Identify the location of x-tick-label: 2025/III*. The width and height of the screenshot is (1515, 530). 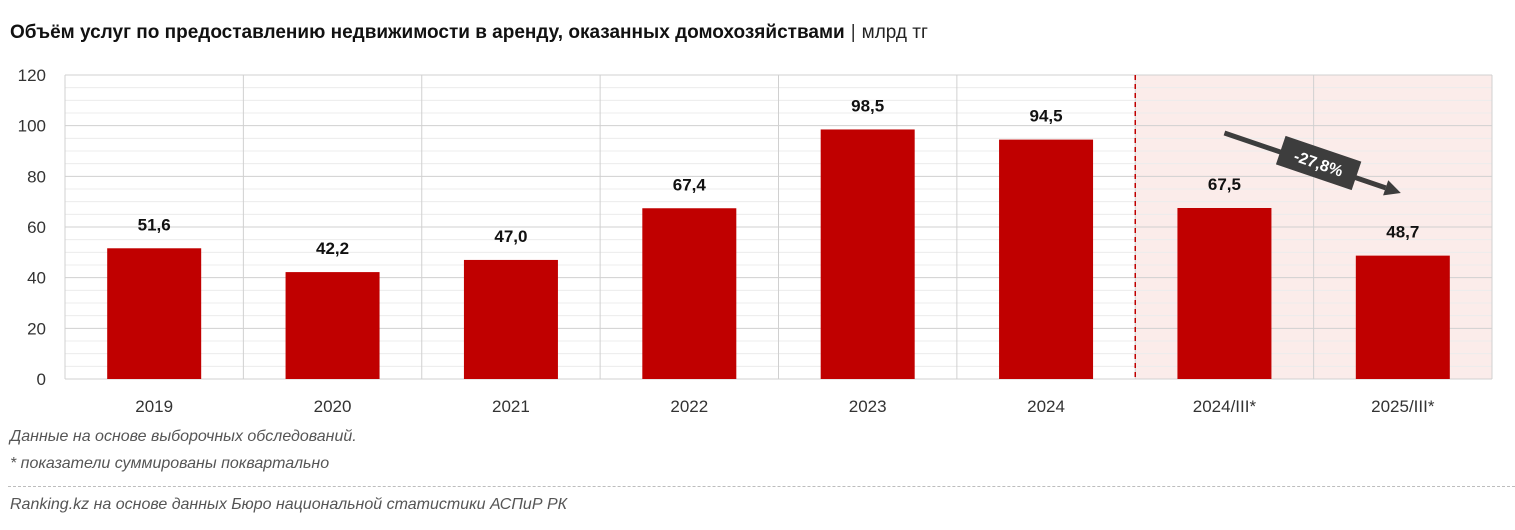
(1403, 406).